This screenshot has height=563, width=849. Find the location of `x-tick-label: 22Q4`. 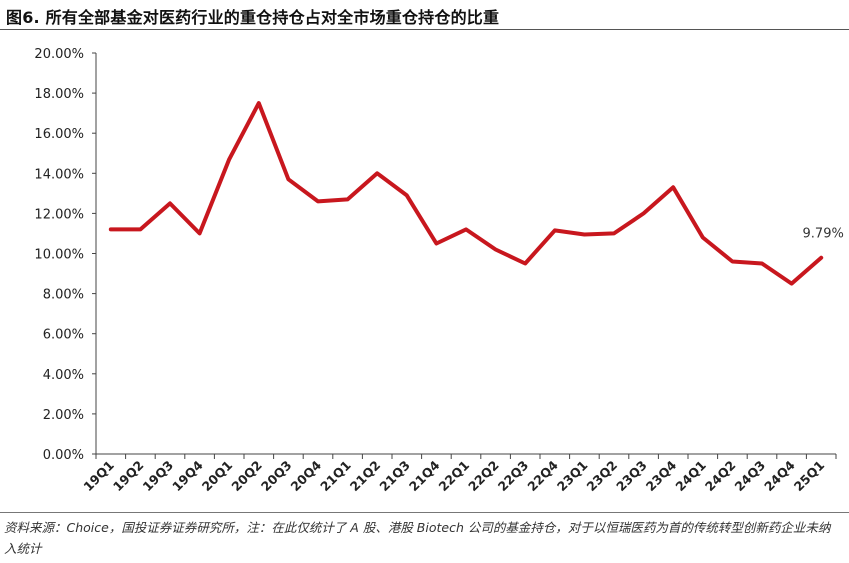

x-tick-label: 22Q4 is located at coordinates (542, 475).